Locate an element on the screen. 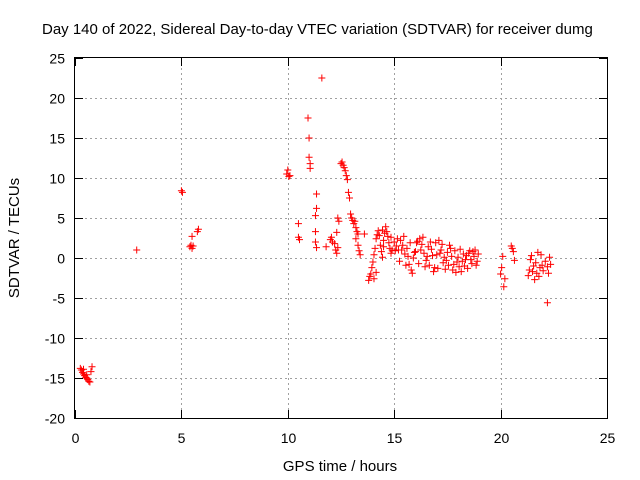  y-axis-label: SDTVAR / TECUs is located at coordinates (14, 238).